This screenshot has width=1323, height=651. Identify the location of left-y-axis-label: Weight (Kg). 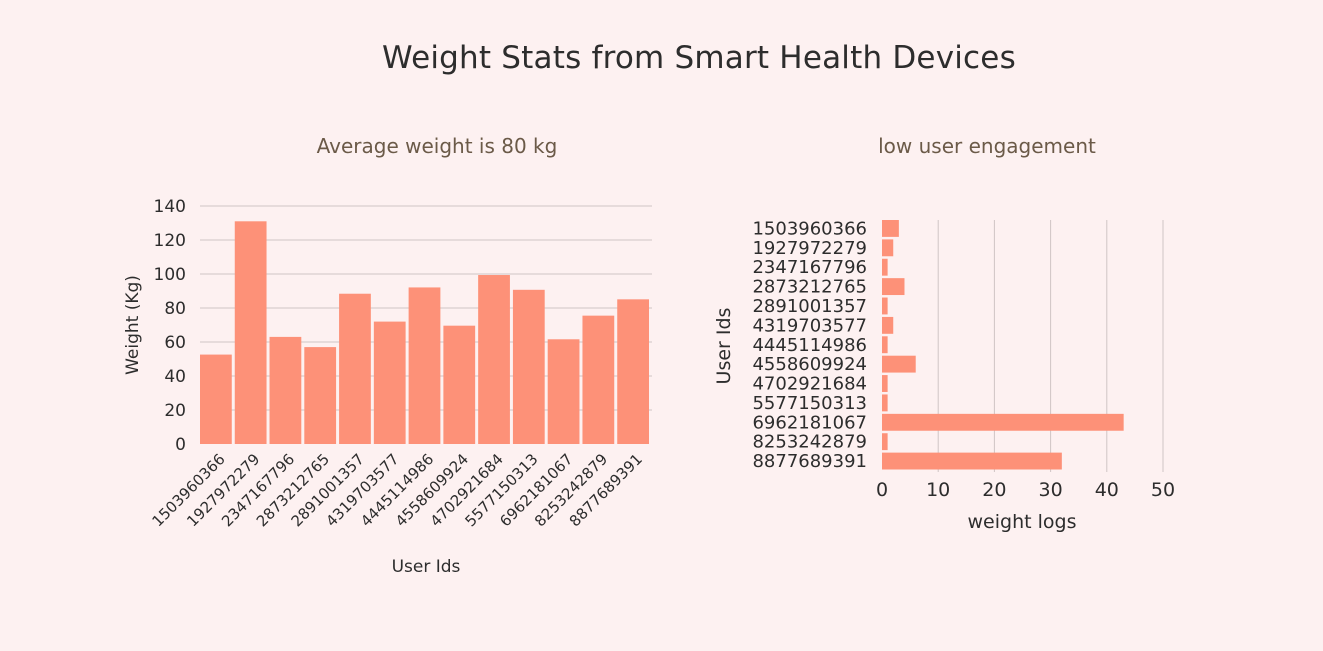
(133, 325).